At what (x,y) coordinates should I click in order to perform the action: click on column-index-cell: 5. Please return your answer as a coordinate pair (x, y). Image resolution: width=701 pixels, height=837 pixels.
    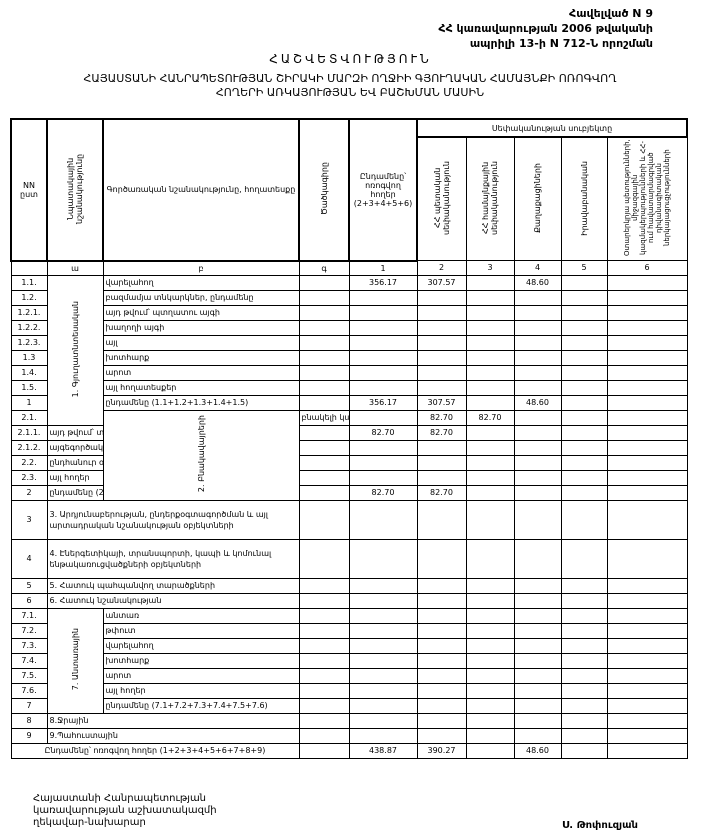
    Looking at the image, I should click on (584, 268).